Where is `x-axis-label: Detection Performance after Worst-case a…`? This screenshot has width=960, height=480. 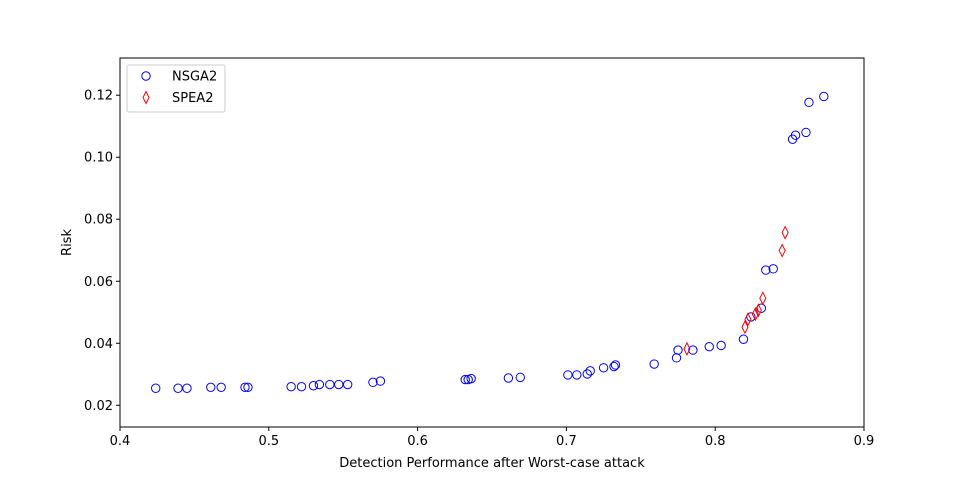 x-axis-label: Detection Performance after Worst-case a… is located at coordinates (492, 463).